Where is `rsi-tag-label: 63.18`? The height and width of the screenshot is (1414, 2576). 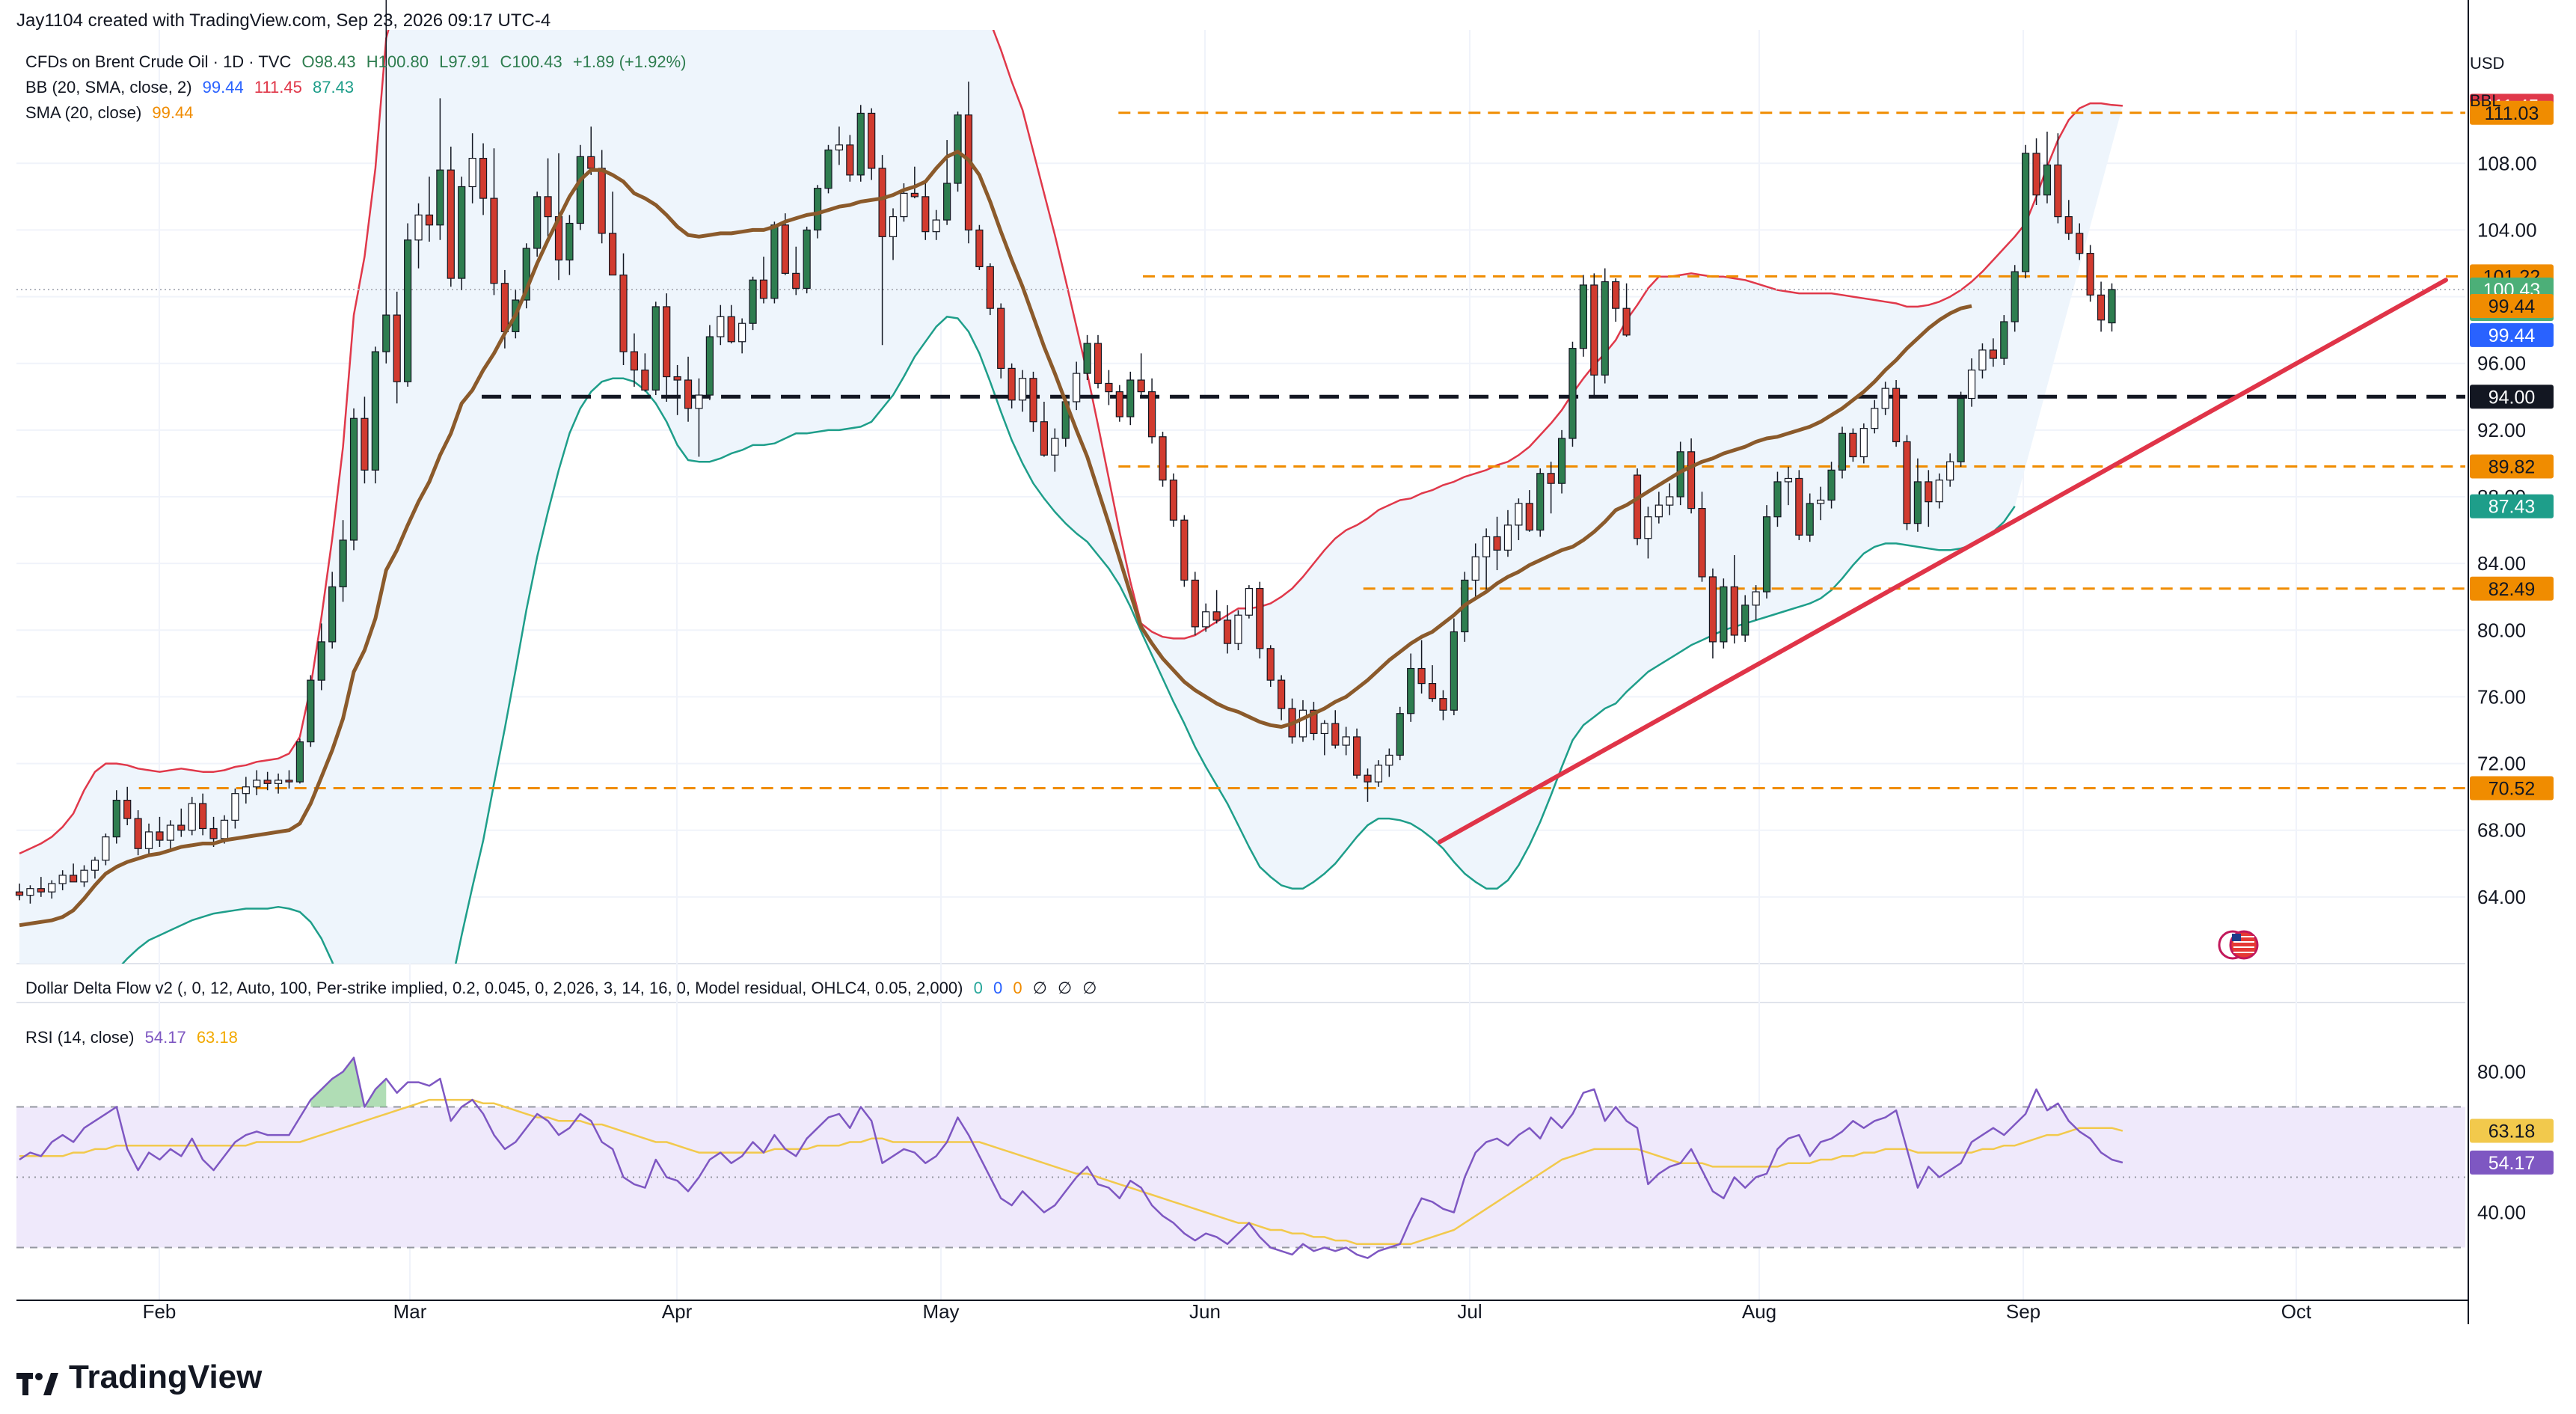 rsi-tag-label: 63.18 is located at coordinates (2512, 1131).